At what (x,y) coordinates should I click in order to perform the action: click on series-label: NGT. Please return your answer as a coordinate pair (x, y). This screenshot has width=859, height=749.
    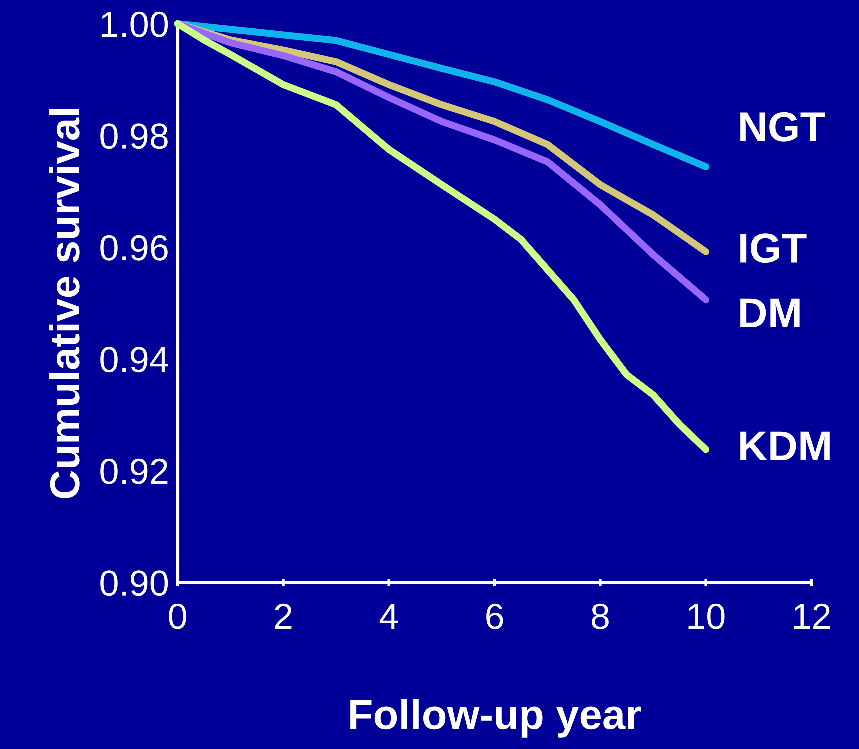
    Looking at the image, I should click on (783, 127).